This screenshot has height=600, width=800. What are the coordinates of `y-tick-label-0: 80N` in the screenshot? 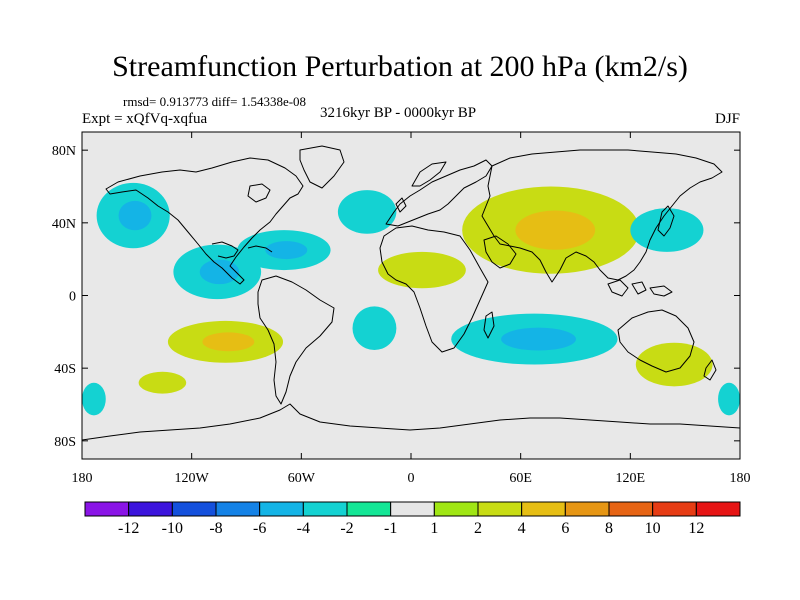 It's located at (64, 151).